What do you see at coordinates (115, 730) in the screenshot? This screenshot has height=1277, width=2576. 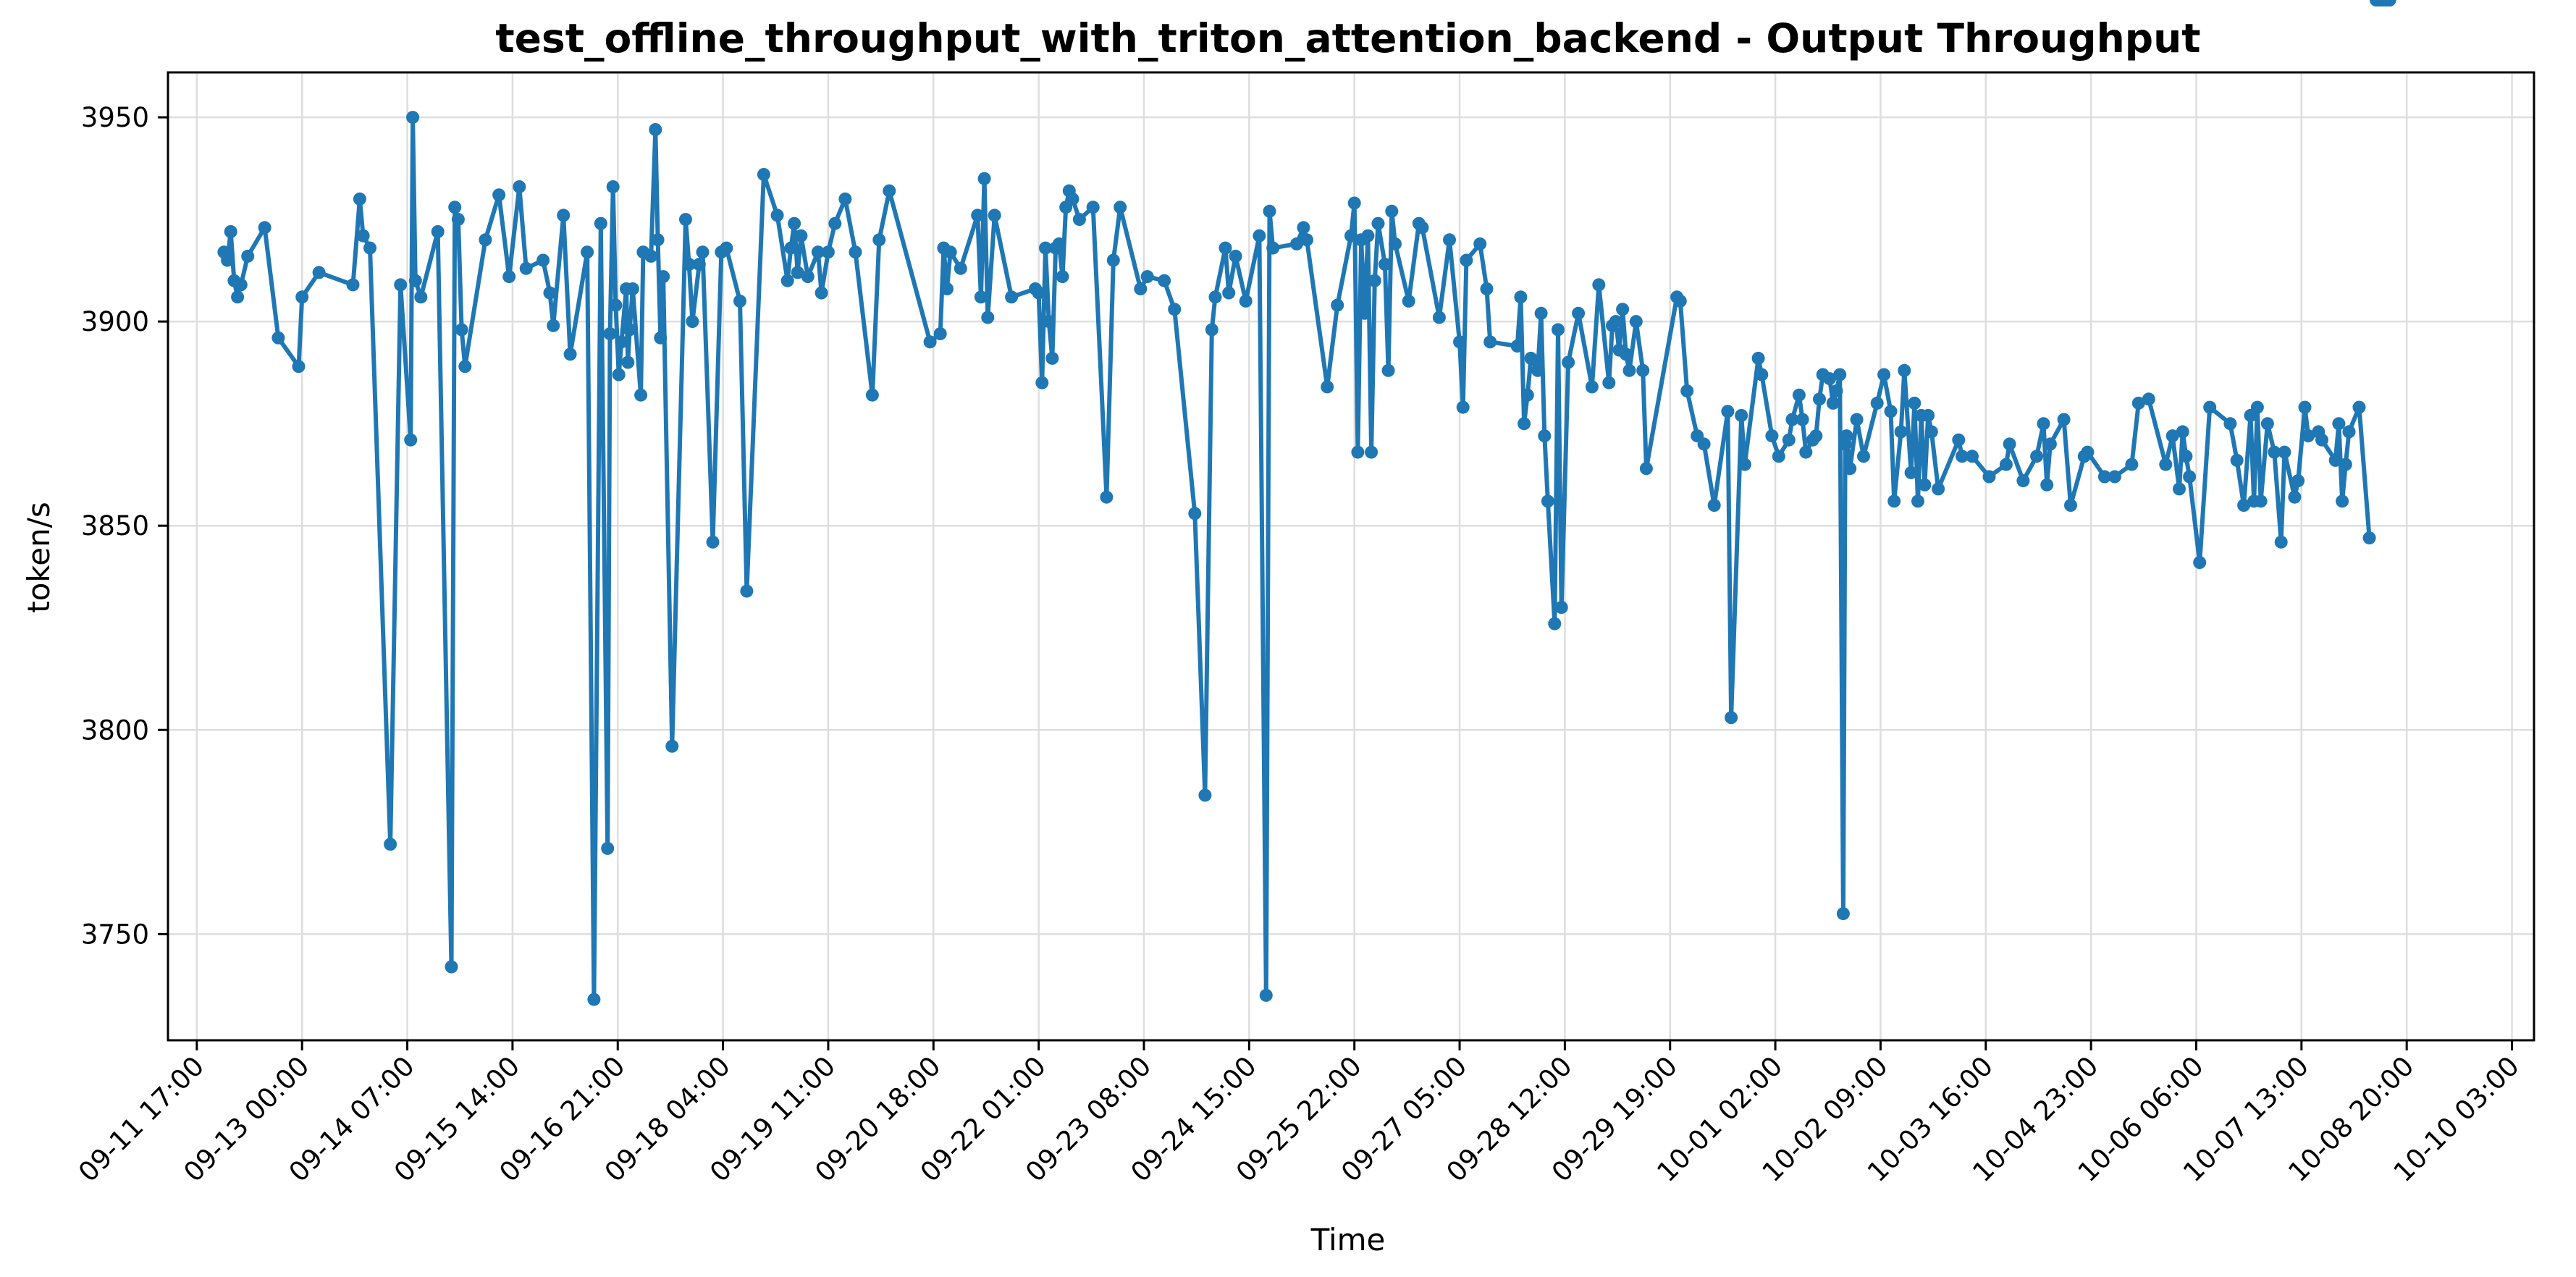 I see `y-tick-label: 3800` at bounding box center [115, 730].